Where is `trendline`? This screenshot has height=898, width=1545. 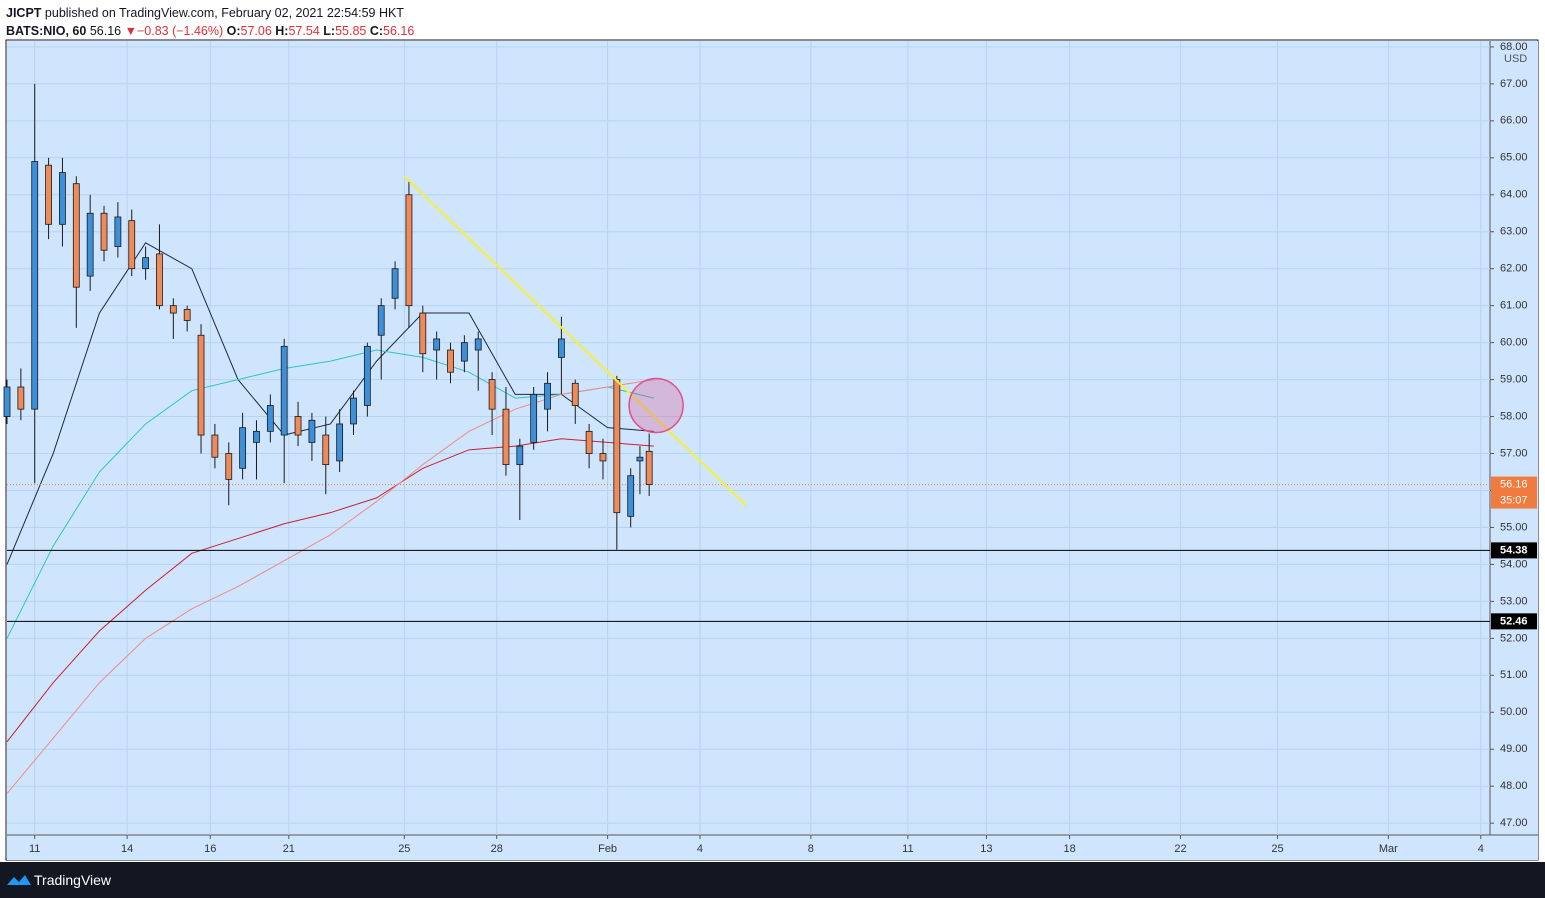
trendline is located at coordinates (575, 340).